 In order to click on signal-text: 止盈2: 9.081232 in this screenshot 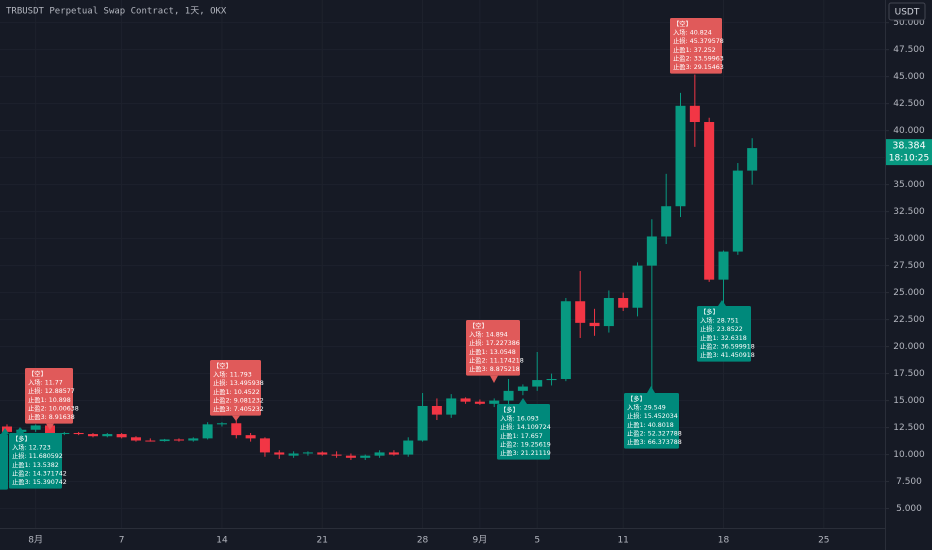, I will do `click(238, 399)`.